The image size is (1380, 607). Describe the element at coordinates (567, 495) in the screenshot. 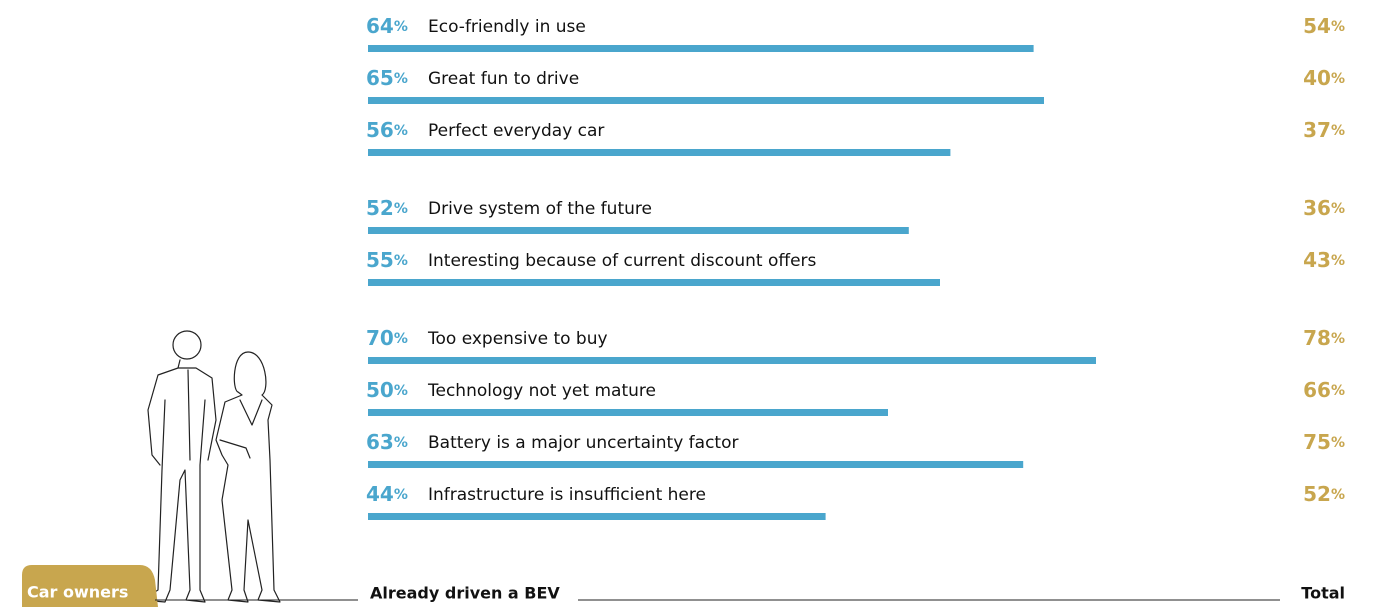

I see `category-label: Infrastructure is insufficient here` at that location.